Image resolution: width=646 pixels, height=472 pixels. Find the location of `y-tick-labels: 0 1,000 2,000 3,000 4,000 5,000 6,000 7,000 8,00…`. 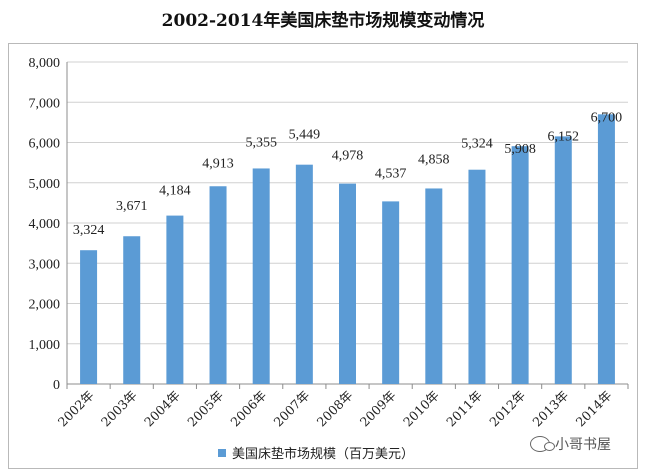

y-tick-labels: 0 1,000 2,000 3,000 4,000 5,000 6,000 7,000 8,00… is located at coordinates (45, 224).